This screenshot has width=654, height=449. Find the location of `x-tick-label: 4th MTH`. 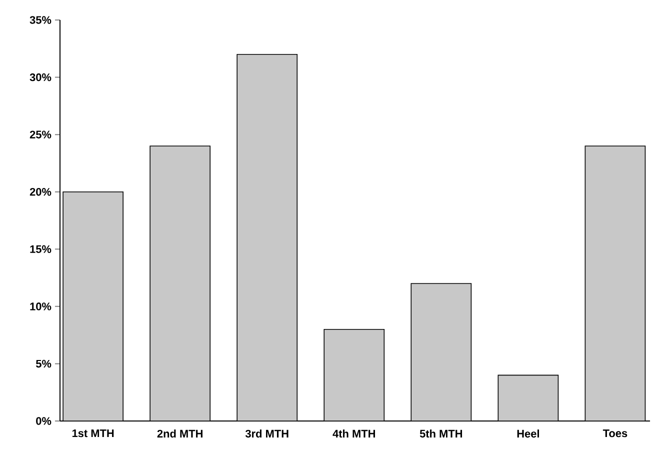

x-tick-label: 4th MTH is located at coordinates (353, 434).